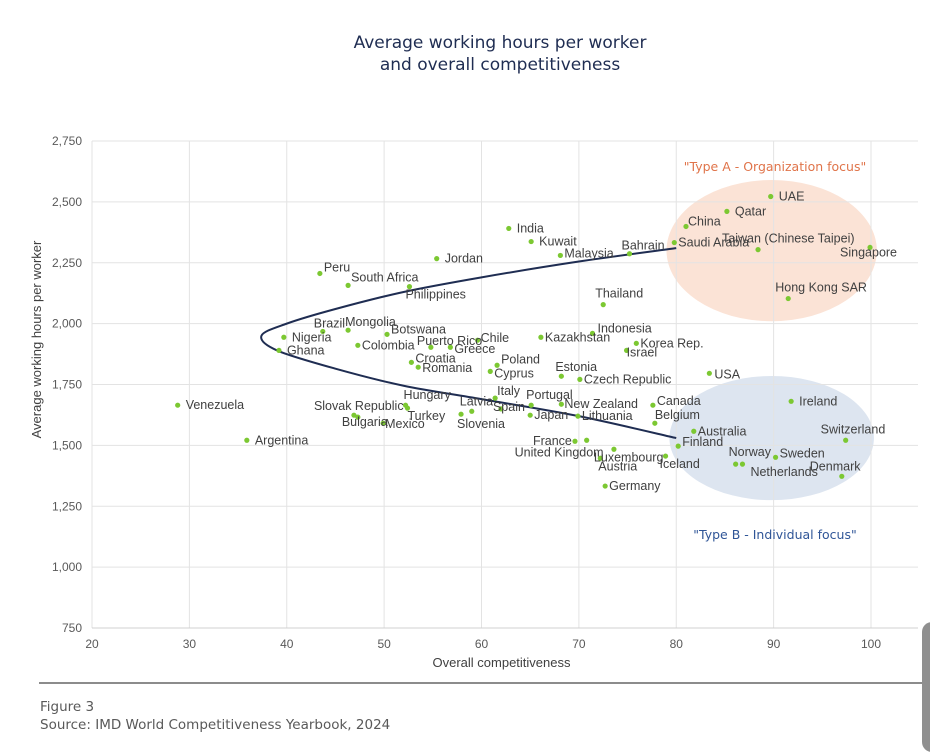 The image size is (930, 752). What do you see at coordinates (871, 644) in the screenshot?
I see `x-tick-label: 100` at bounding box center [871, 644].